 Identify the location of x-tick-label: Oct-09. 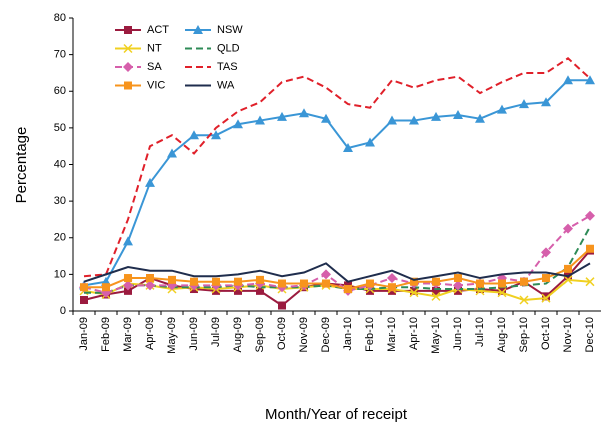
(282, 333).